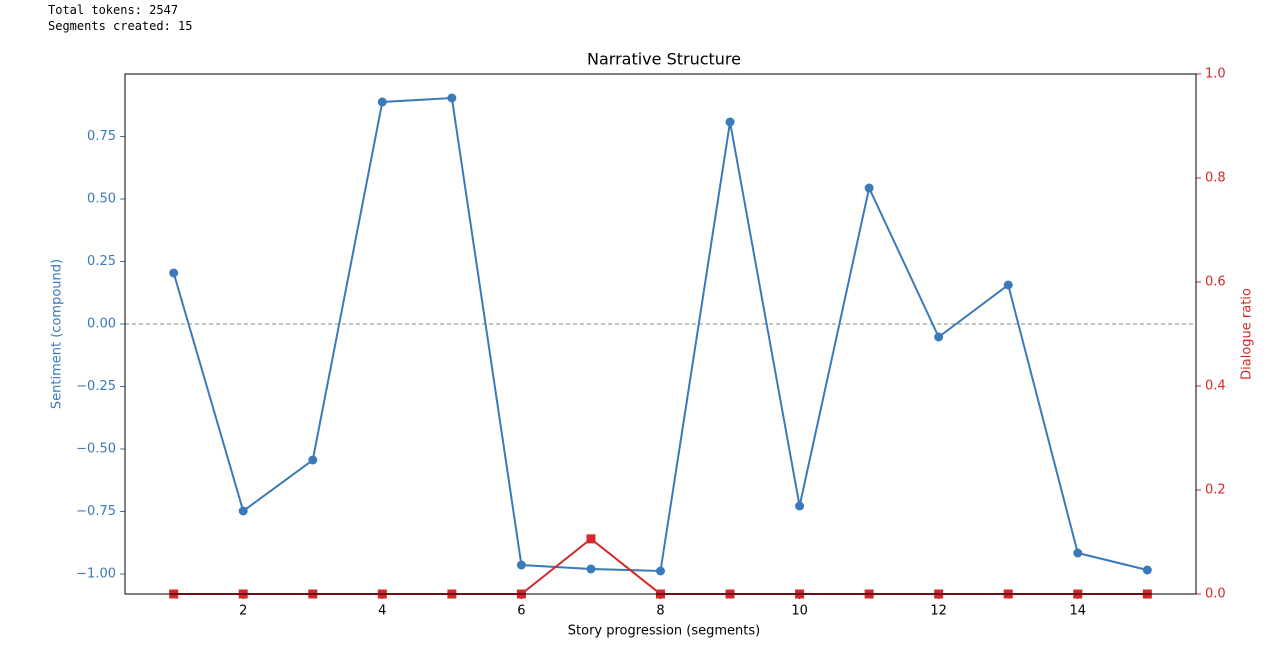  I want to click on console-line: Segments created: 15, so click(120, 26).